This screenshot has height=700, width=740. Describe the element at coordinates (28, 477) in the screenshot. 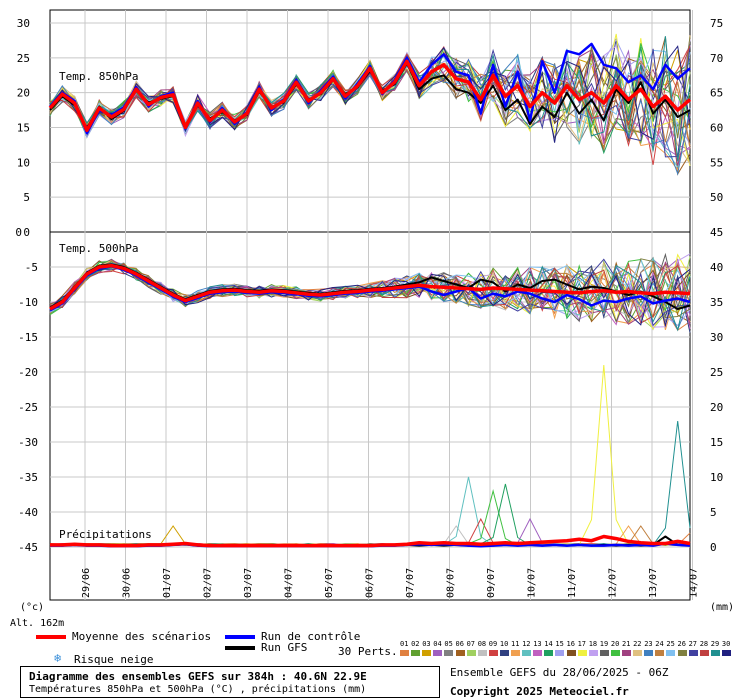

I see `y-tick-label-500: -35` at that location.